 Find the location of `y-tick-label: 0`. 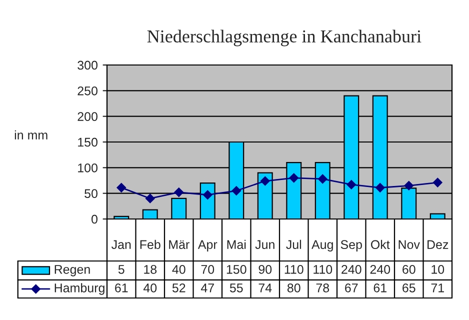

y-tick-label: 0 is located at coordinates (95, 219).